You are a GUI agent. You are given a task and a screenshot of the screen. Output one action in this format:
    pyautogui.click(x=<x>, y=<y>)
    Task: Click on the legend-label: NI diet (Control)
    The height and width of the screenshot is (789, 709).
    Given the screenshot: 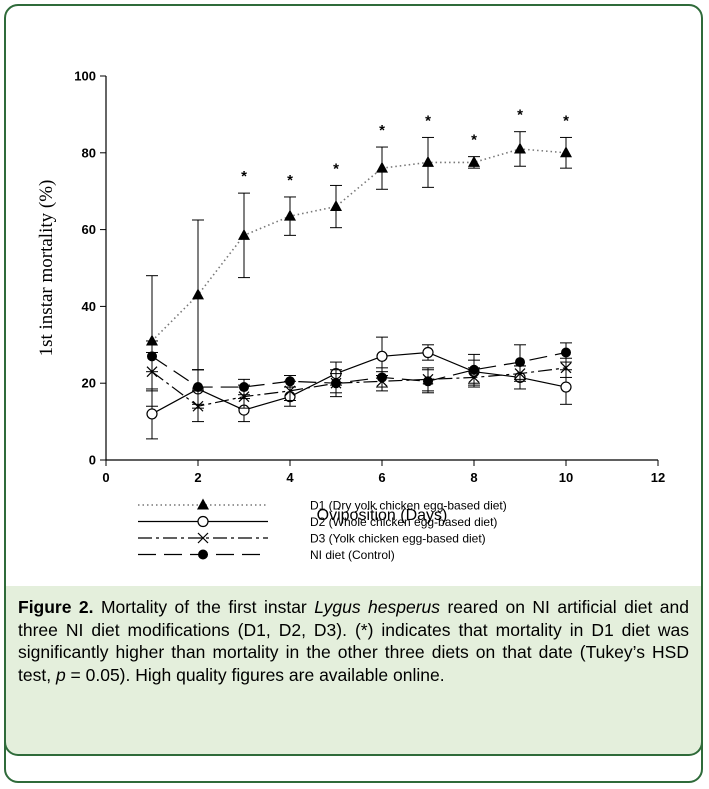 What is the action you would take?
    pyautogui.click(x=352, y=555)
    